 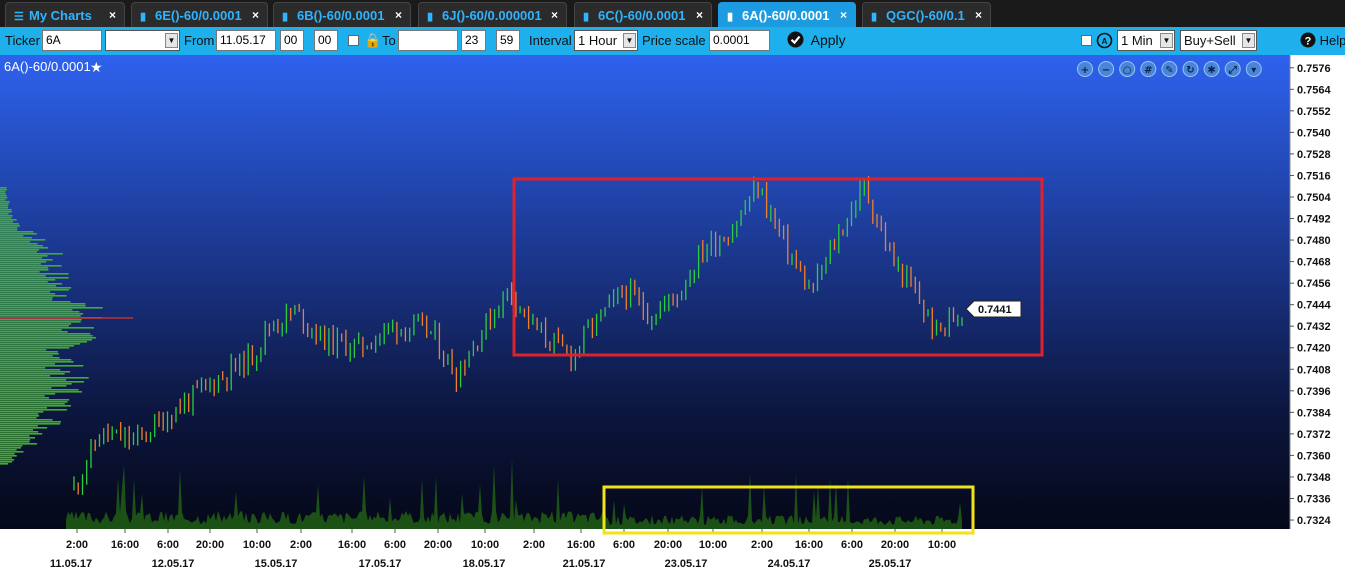 I want to click on timeframe-value: 1 Min, so click(x=1137, y=40).